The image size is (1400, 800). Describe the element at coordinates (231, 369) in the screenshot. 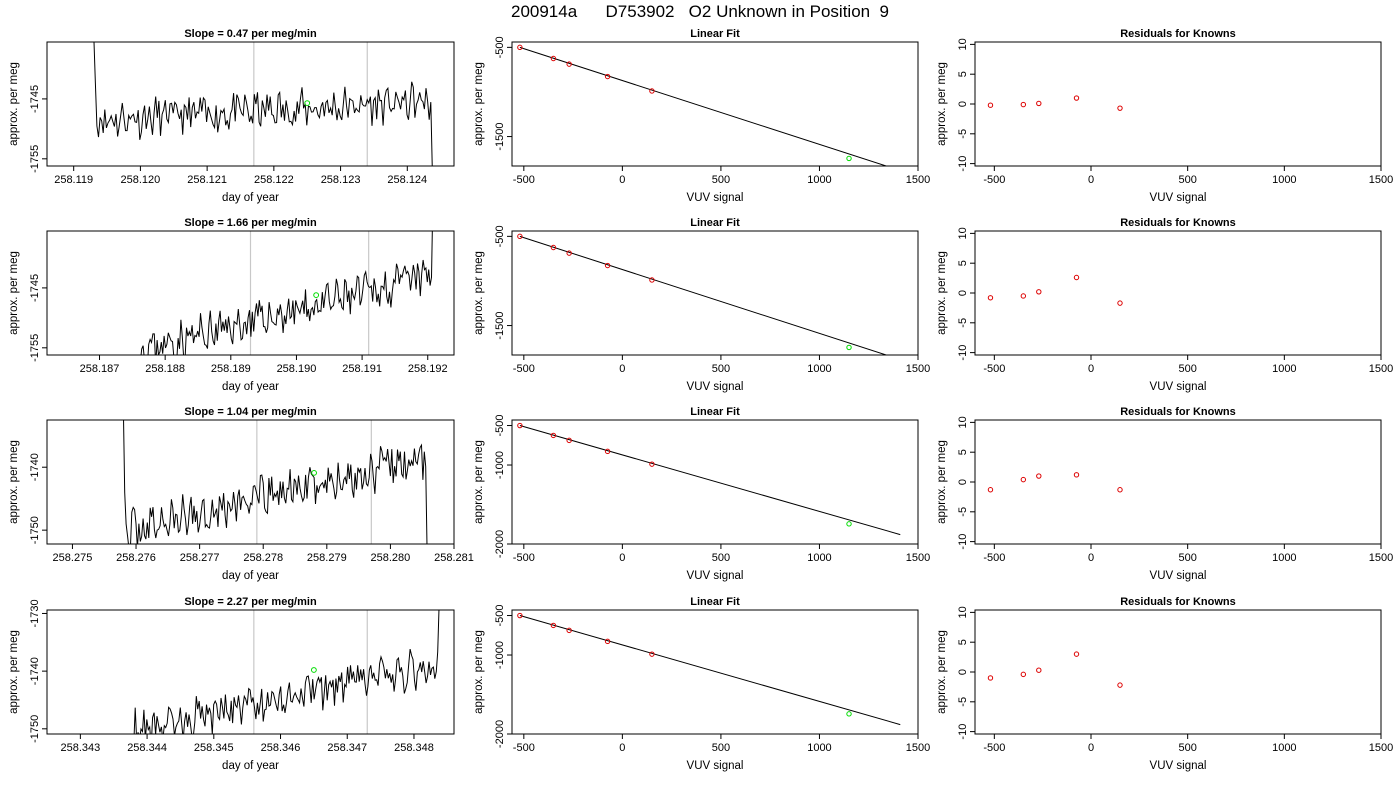

I see `x-tick-label: 258.189` at that location.